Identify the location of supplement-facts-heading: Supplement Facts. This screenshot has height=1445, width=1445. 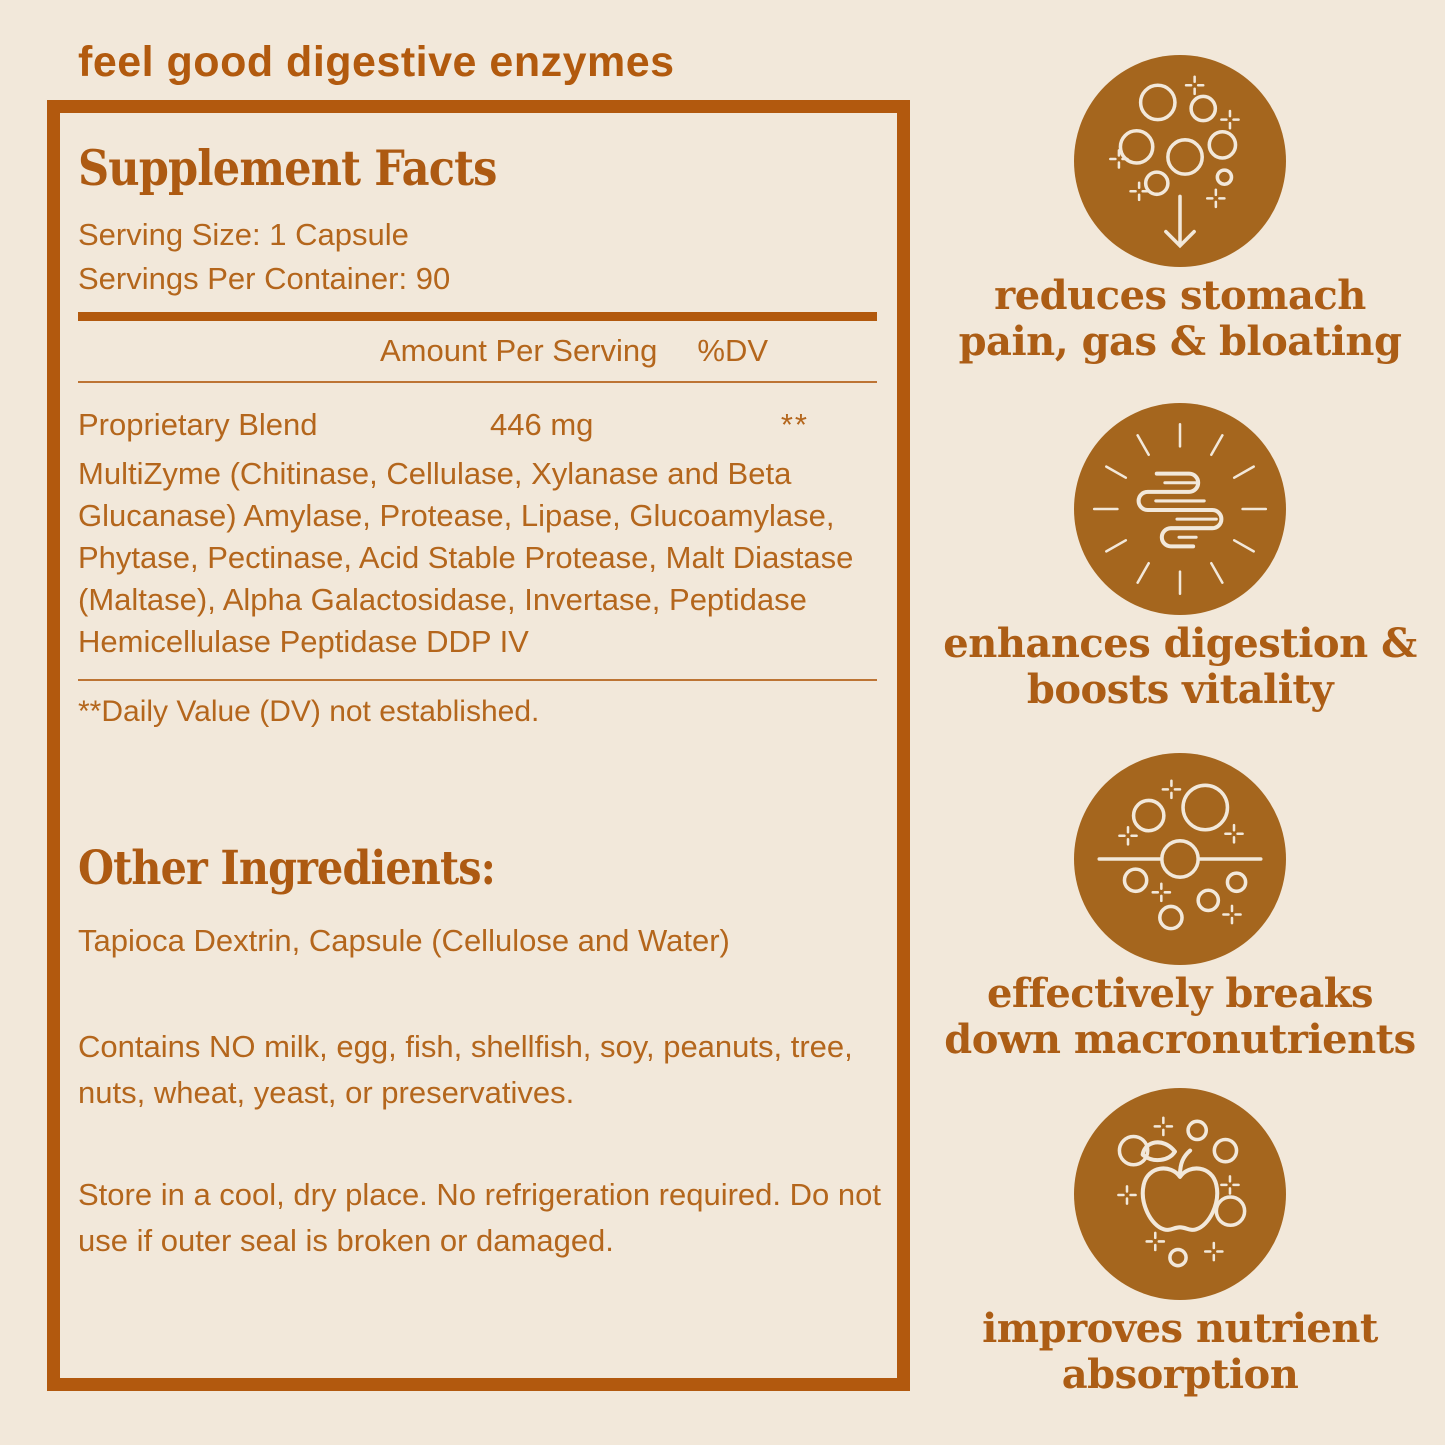
(287, 168).